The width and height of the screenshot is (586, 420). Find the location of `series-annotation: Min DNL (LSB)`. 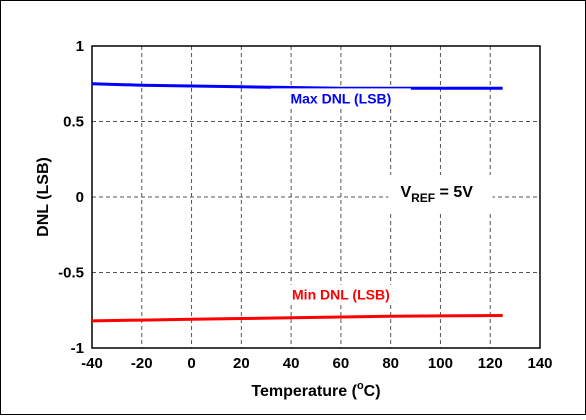

series-annotation: Min DNL (LSB) is located at coordinates (341, 295).